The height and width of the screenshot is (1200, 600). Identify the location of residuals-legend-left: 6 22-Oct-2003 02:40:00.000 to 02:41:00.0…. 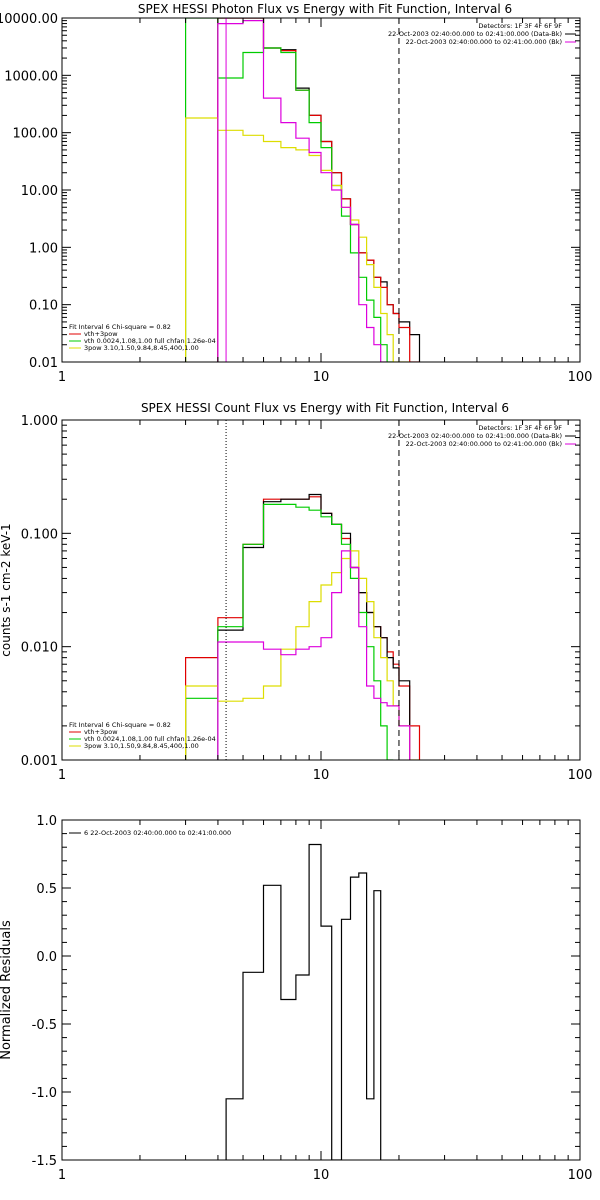
(150, 833).